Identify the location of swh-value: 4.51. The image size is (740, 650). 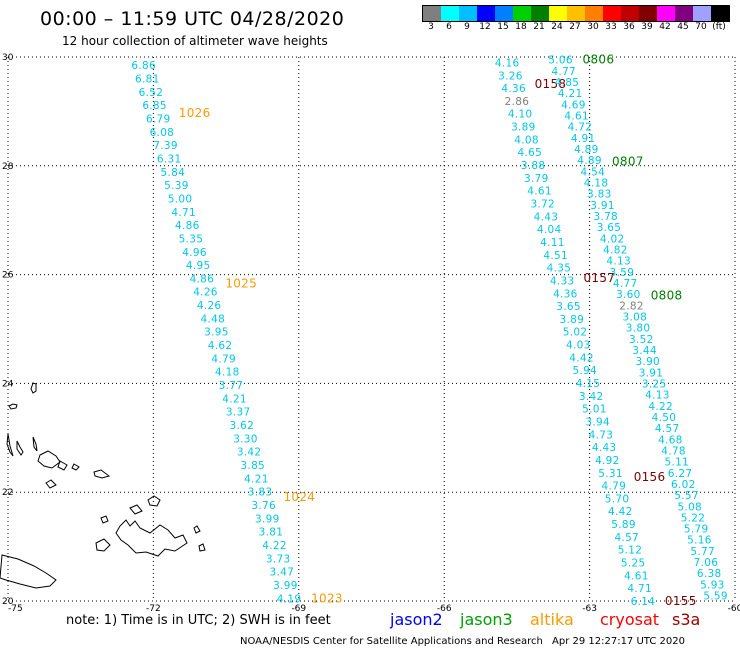
(555, 256).